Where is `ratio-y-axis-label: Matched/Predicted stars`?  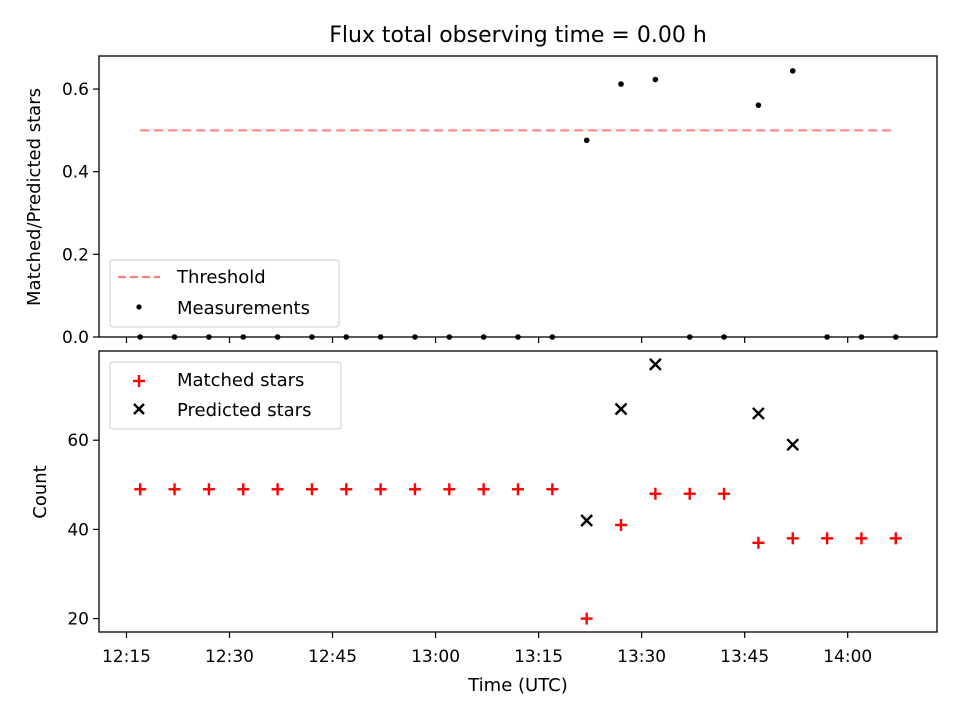 ratio-y-axis-label: Matched/Predicted stars is located at coordinates (34, 197).